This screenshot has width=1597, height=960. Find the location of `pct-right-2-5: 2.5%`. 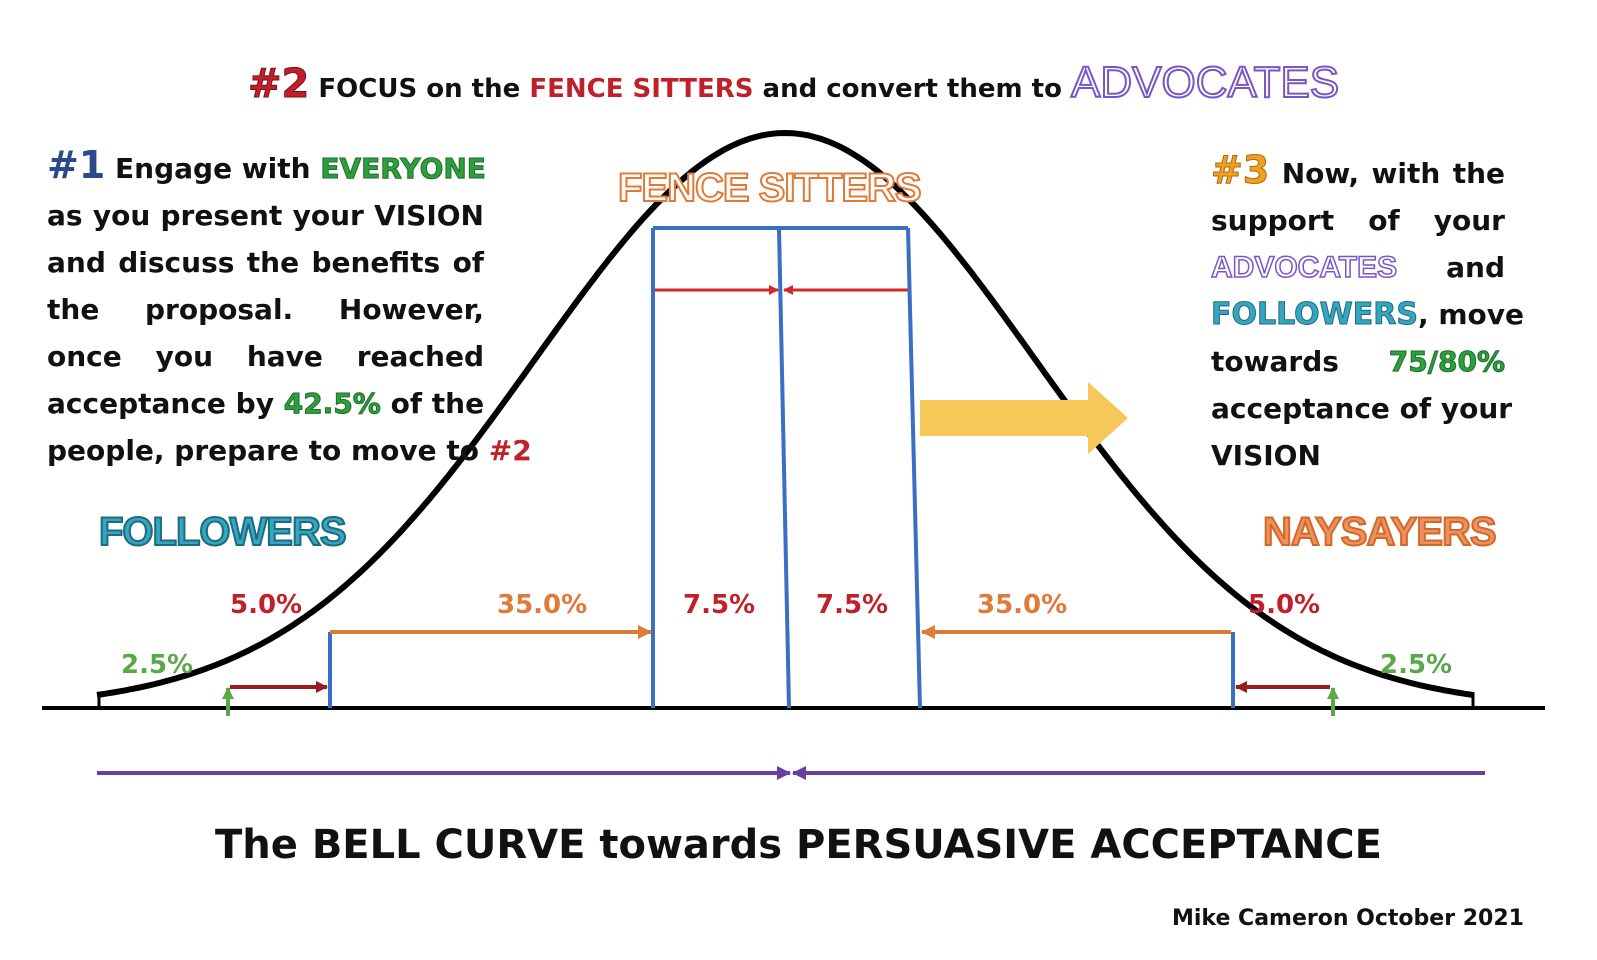

pct-right-2-5: 2.5% is located at coordinates (1416, 665).